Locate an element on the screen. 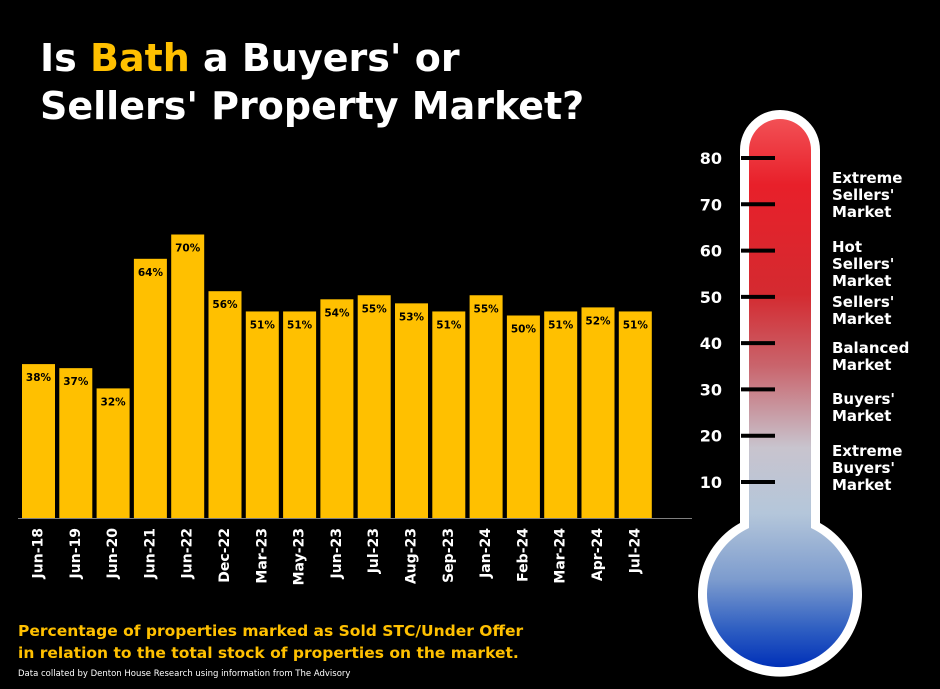  data-label-Jul-24: 51% is located at coordinates (636, 325).